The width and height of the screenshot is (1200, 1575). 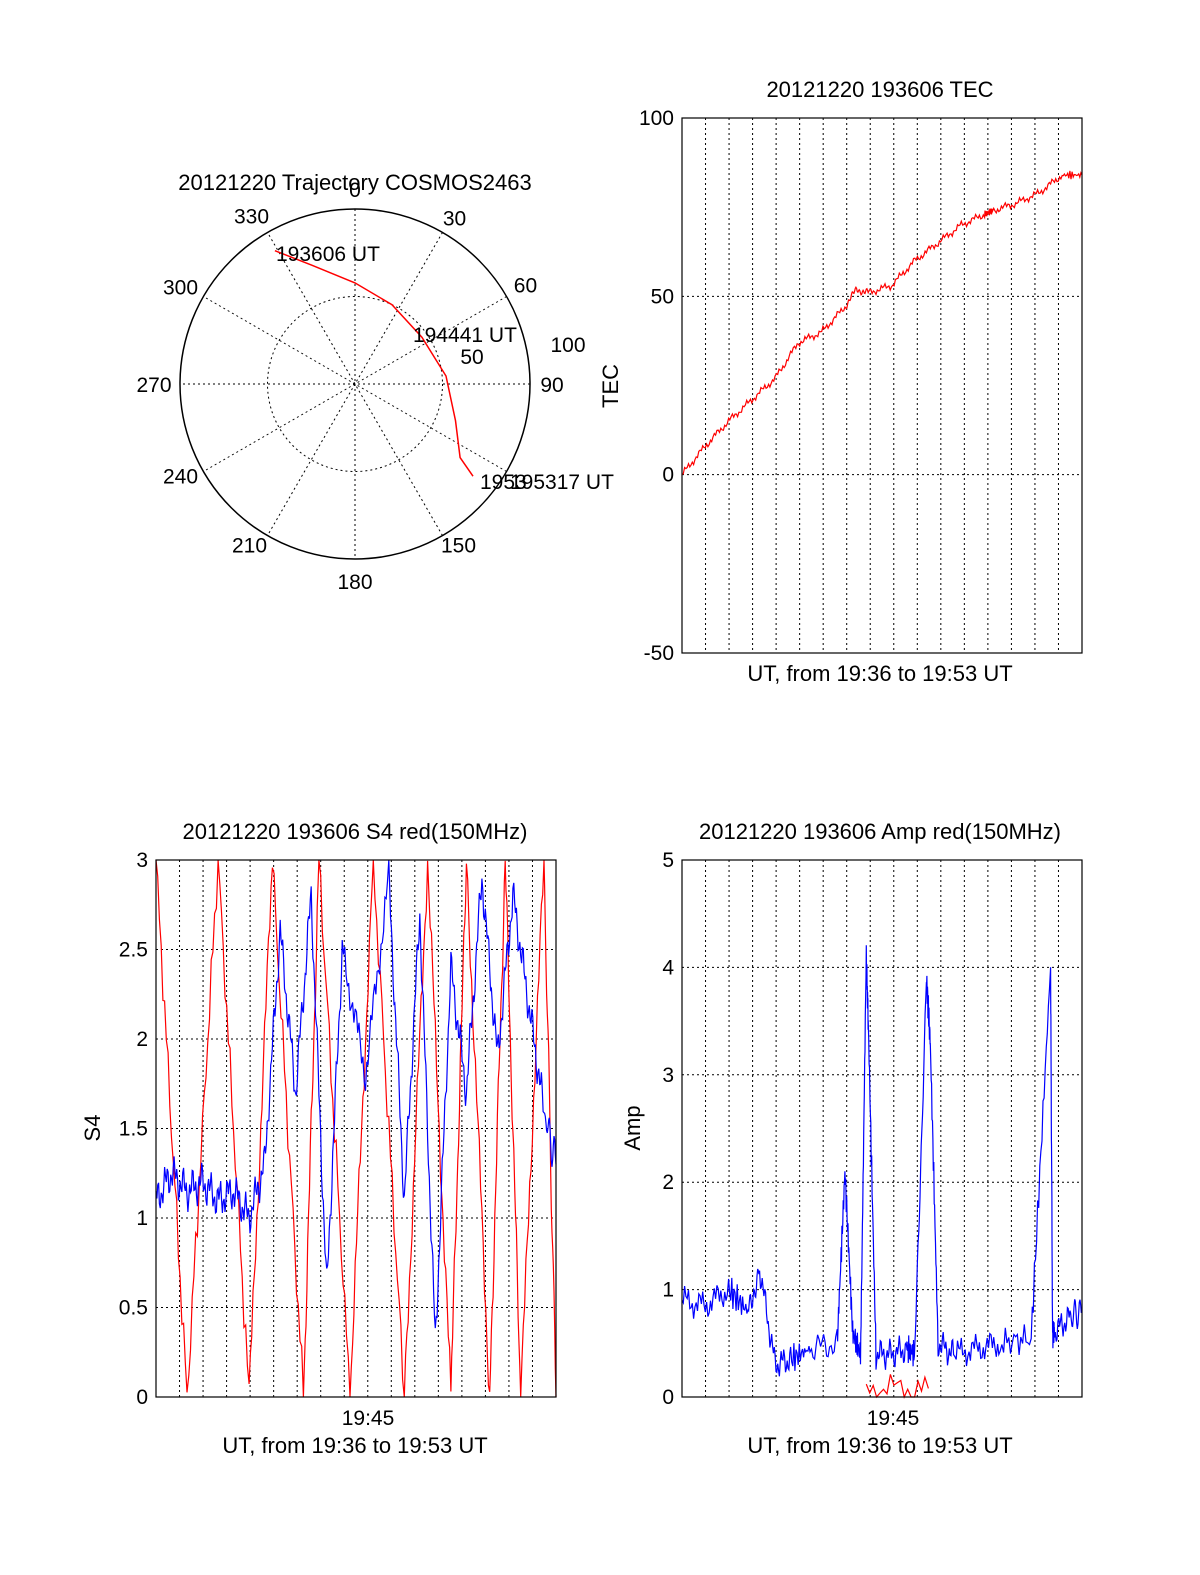 What do you see at coordinates (368, 1418) in the screenshot?
I see `s4-xtick-label: 19:45` at bounding box center [368, 1418].